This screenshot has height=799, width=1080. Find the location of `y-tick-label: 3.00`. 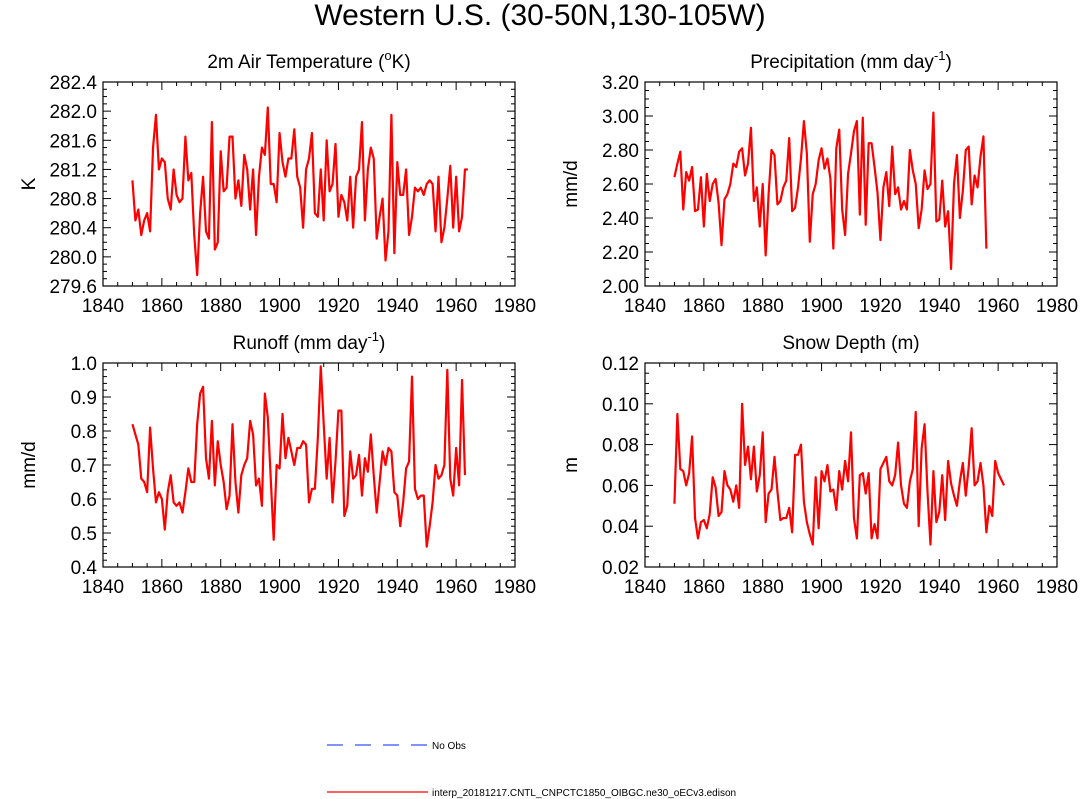

y-tick-label: 3.00 is located at coordinates (620, 117).